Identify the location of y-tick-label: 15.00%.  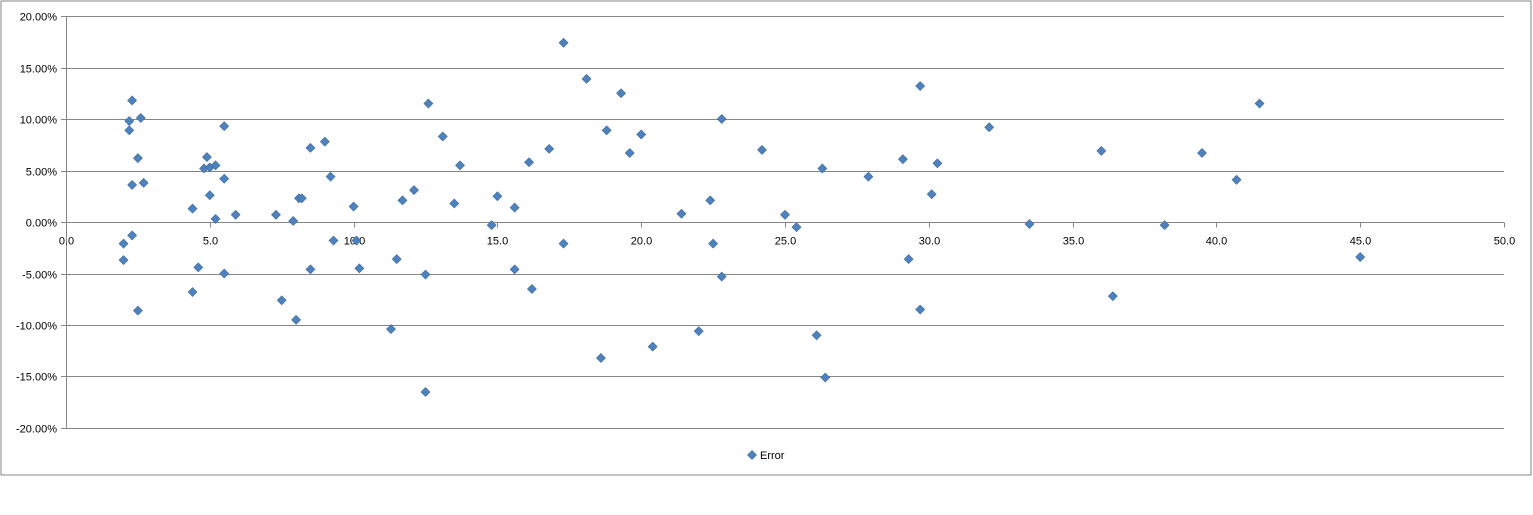
(39, 70).